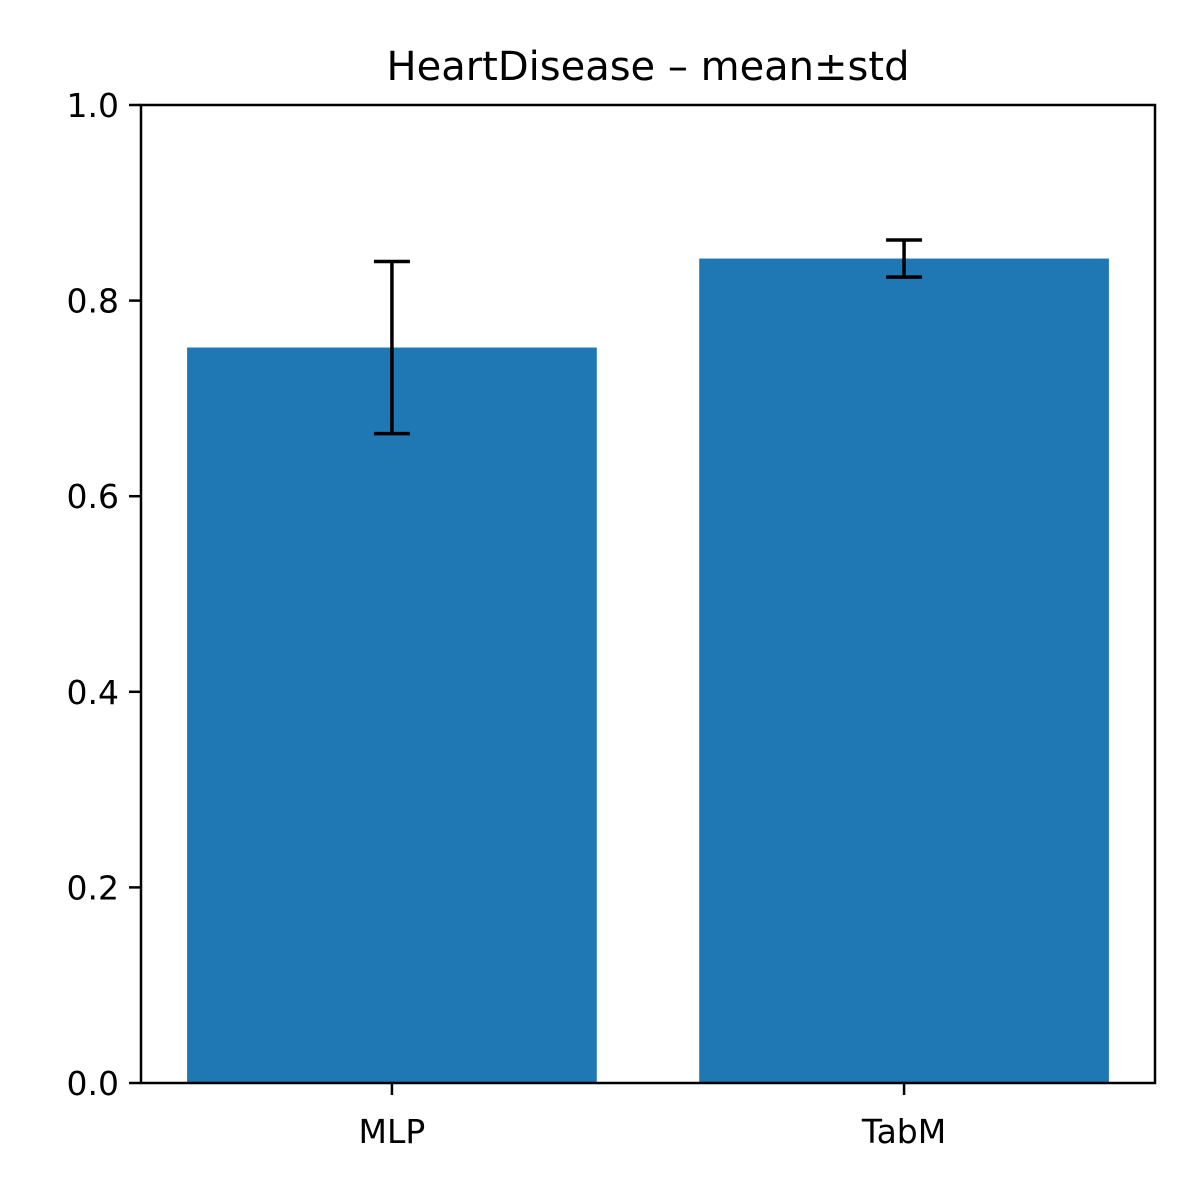  Describe the element at coordinates (93, 887) in the screenshot. I see `y-tick-label: 0.2` at that location.